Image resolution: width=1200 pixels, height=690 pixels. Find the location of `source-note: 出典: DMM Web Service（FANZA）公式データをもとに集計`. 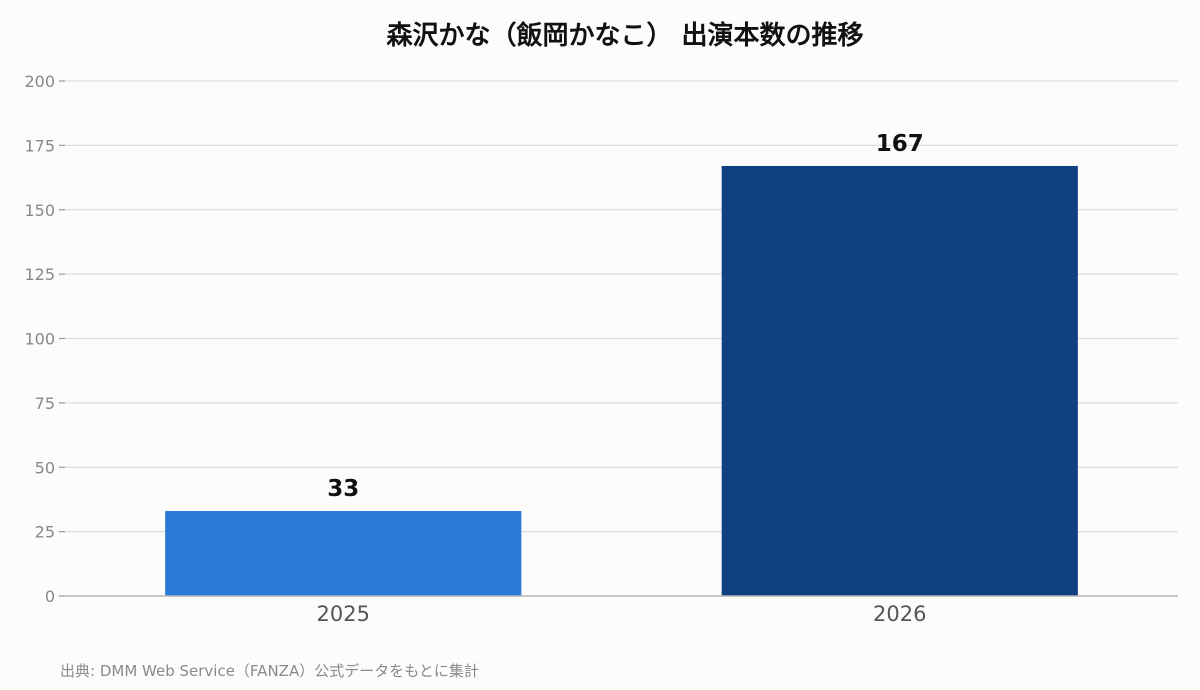

source-note: 出典: DMM Web Service（FANZA）公式データをもとに集計 is located at coordinates (269, 671).